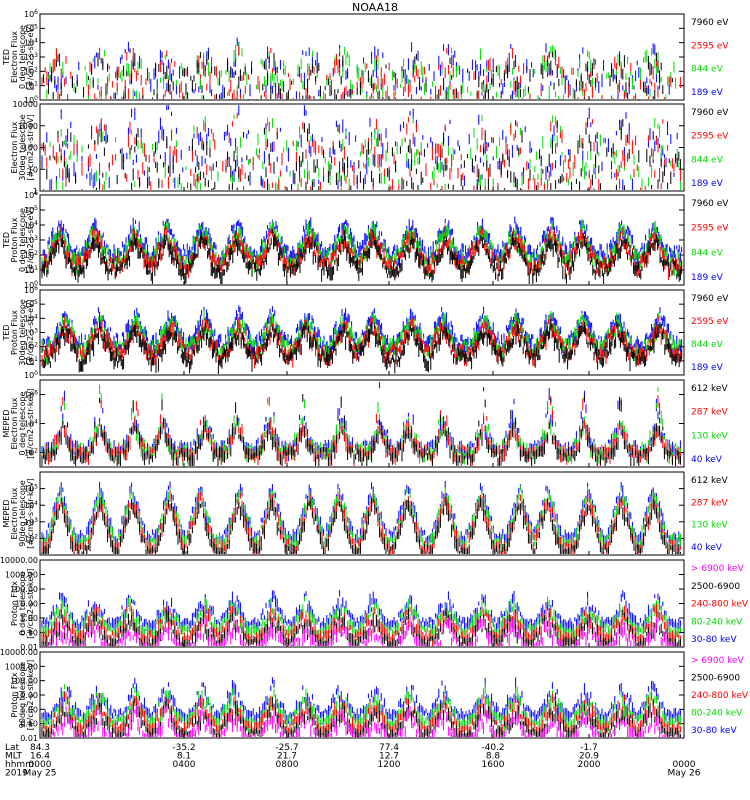 This screenshot has height=800, width=750. What do you see at coordinates (709, 526) in the screenshot?
I see `legend-entry: 130 keV` at bounding box center [709, 526].